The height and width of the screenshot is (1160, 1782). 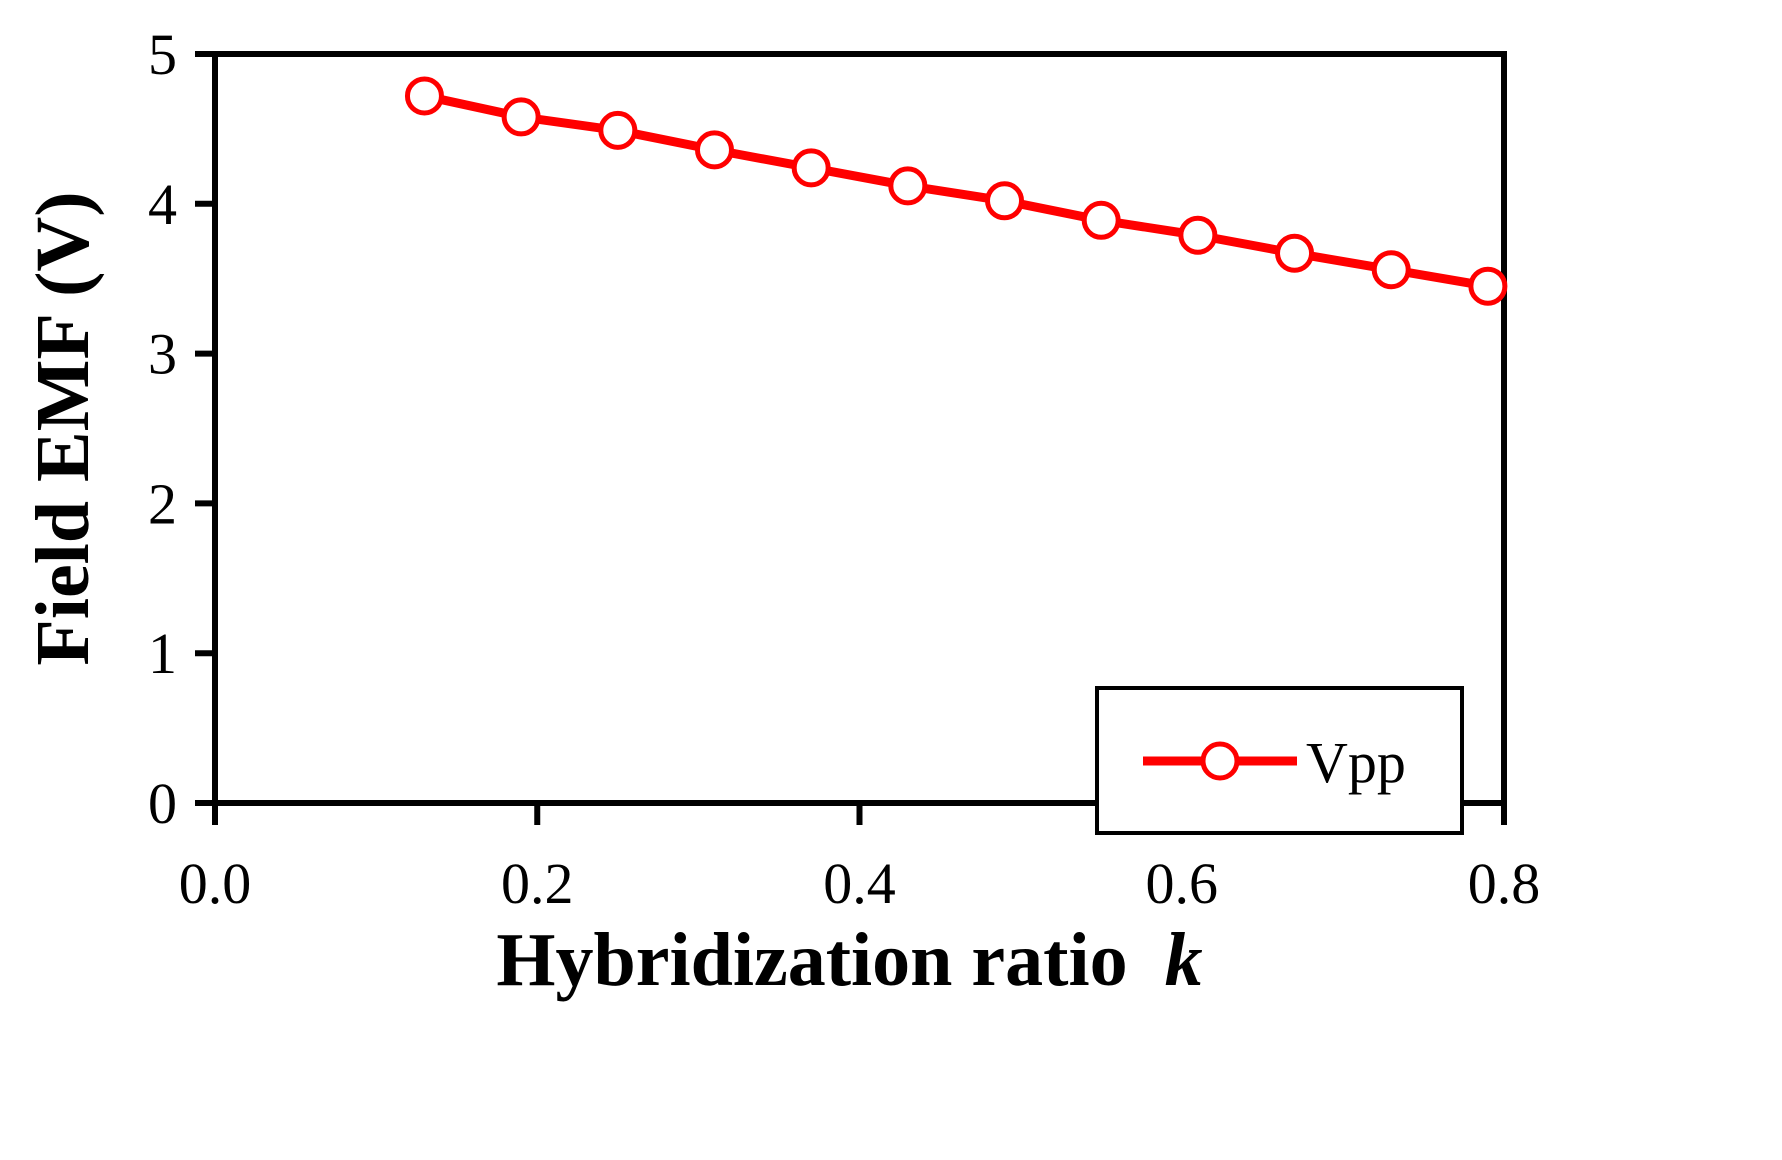 What do you see at coordinates (63, 428) in the screenshot?
I see `y-axis-title: Field EMF (V)` at bounding box center [63, 428].